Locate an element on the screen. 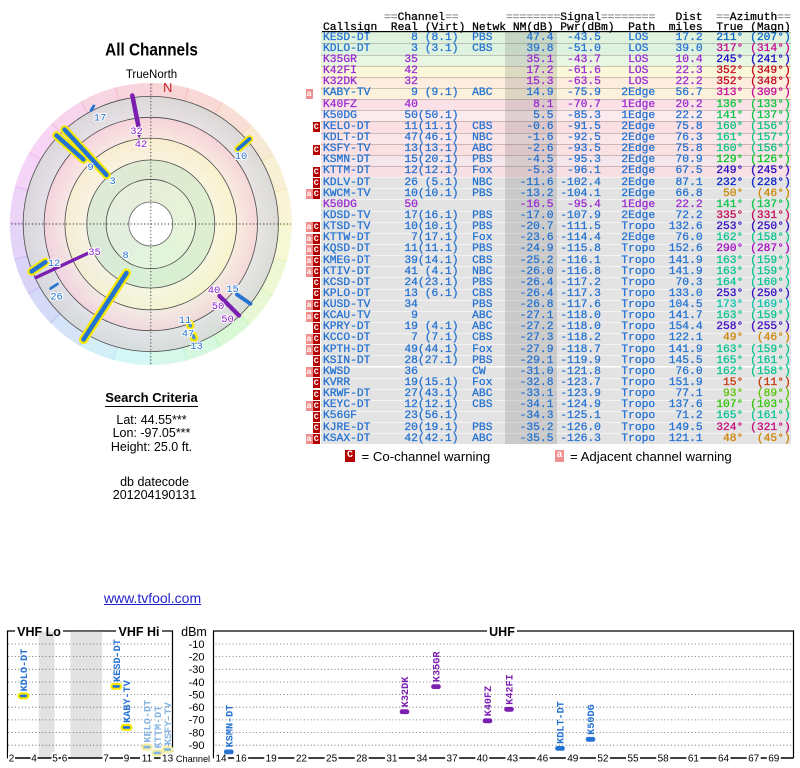 Image resolution: width=800 pixels, height=768 pixels. svg-text: -40 is located at coordinates (197, 683).